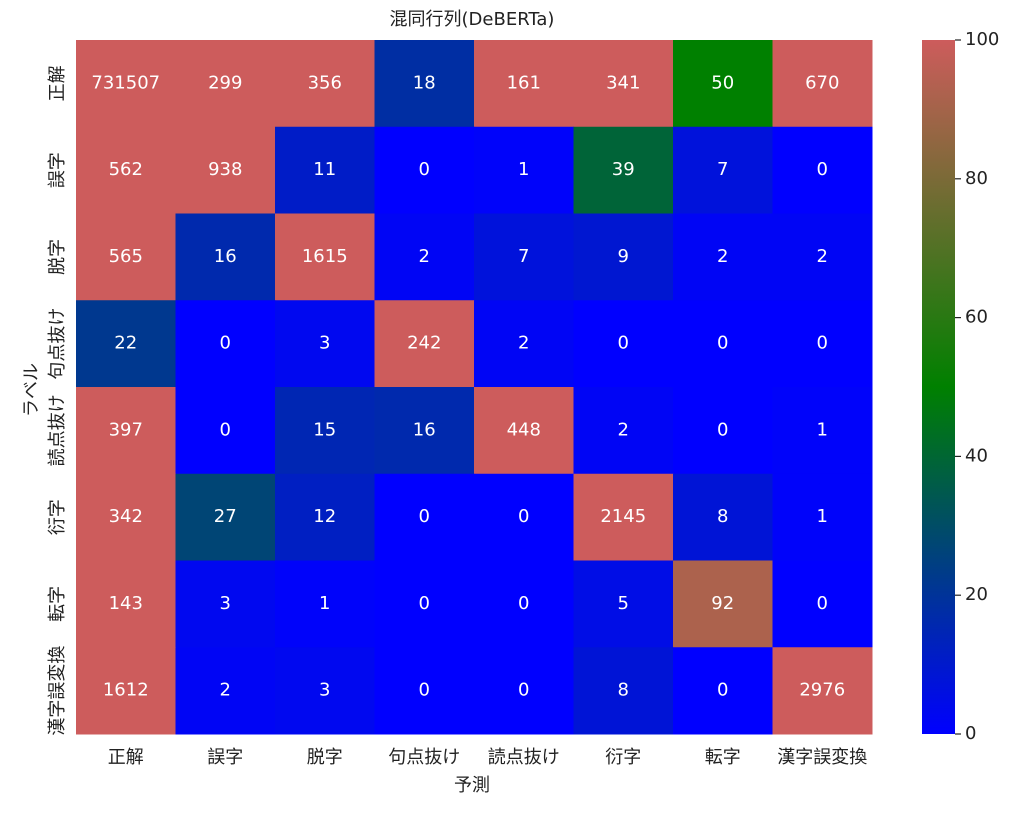 This screenshot has height=813, width=1024. I want to click on cell-label: 299, so click(225, 82).